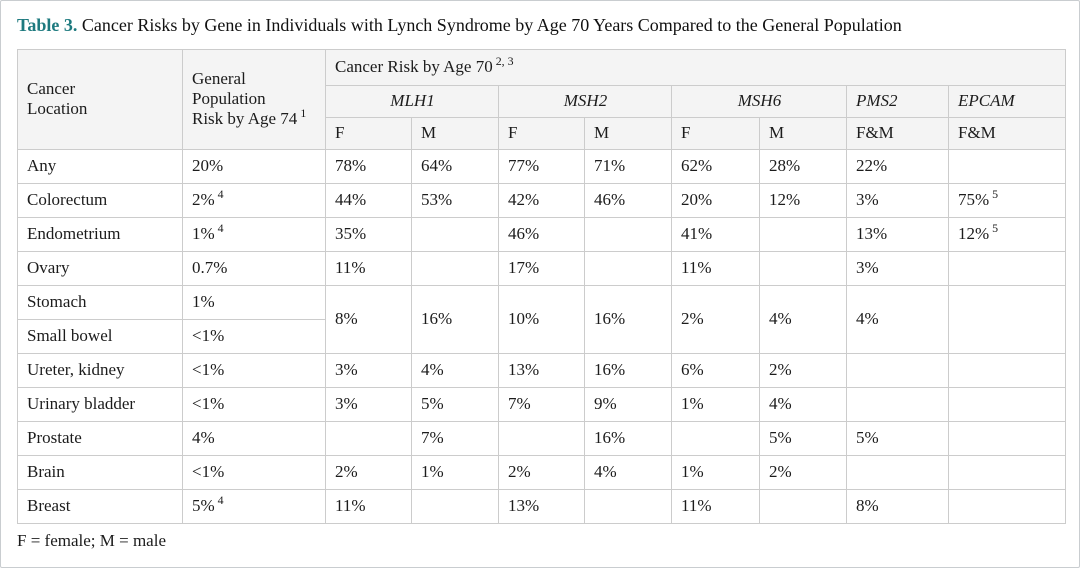  I want to click on general-population-cell: 4%, so click(254, 438).